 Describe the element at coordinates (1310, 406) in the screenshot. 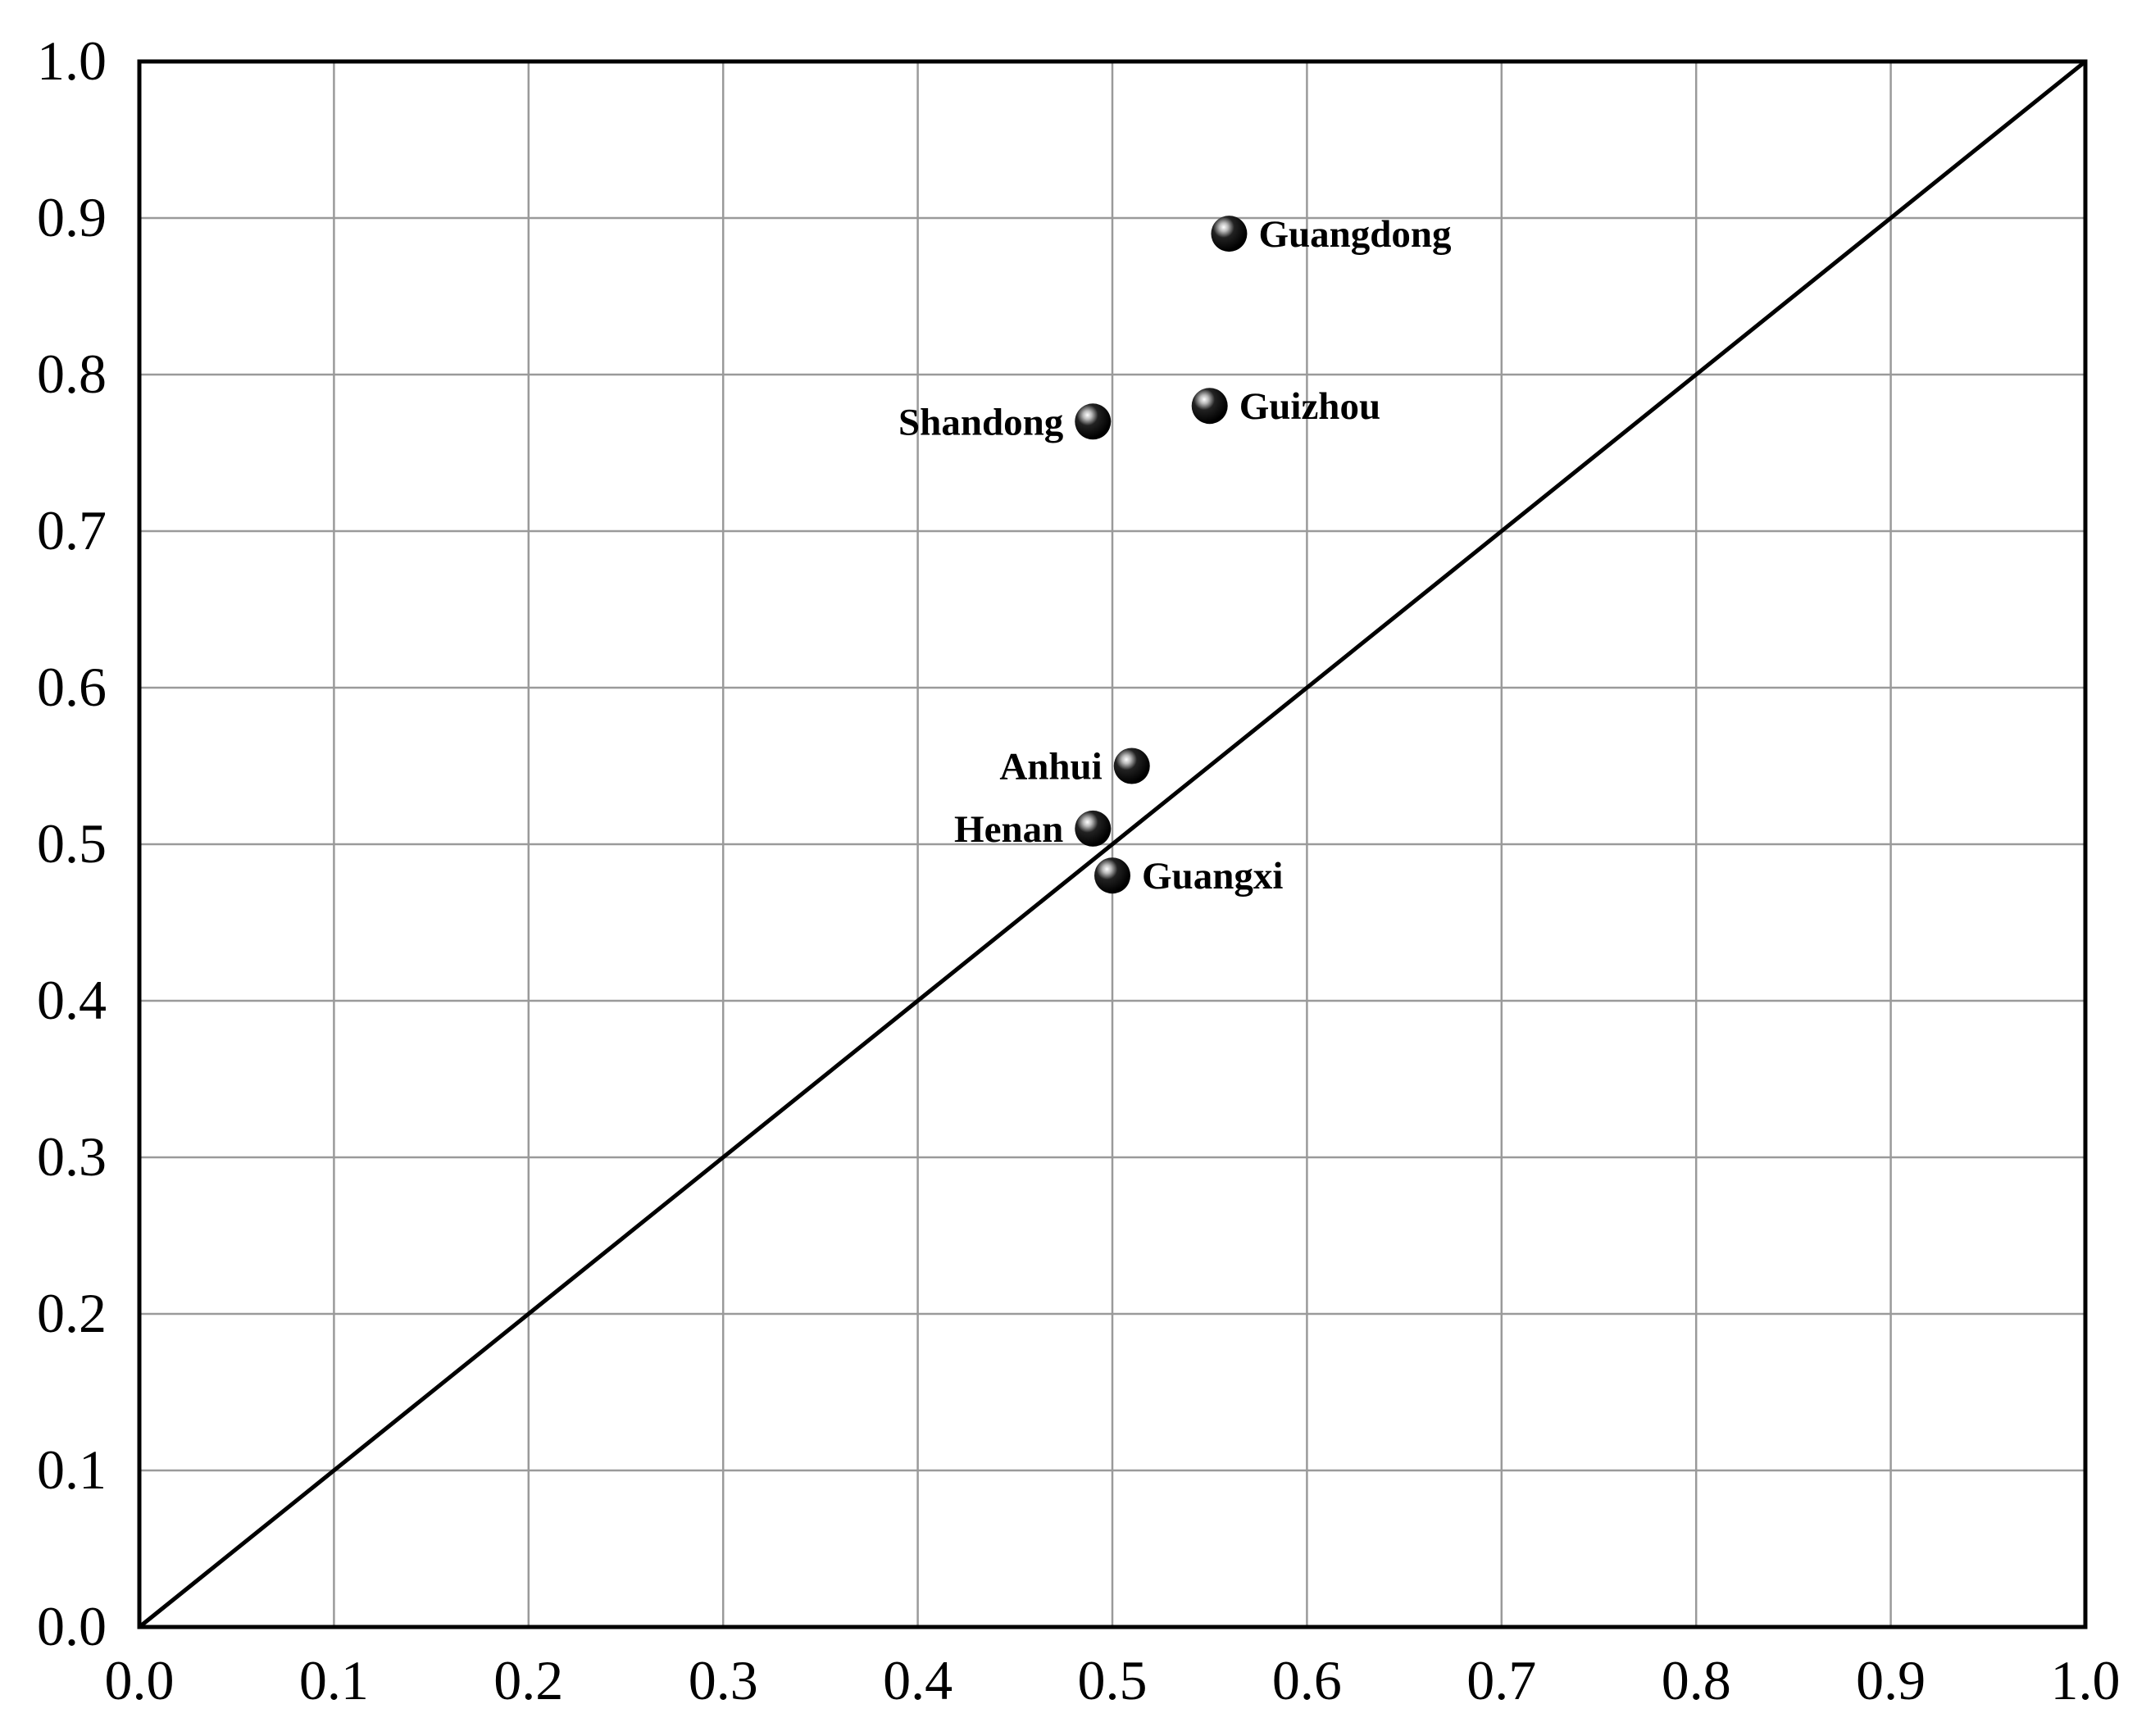

I see `point-label: Guizhou` at that location.